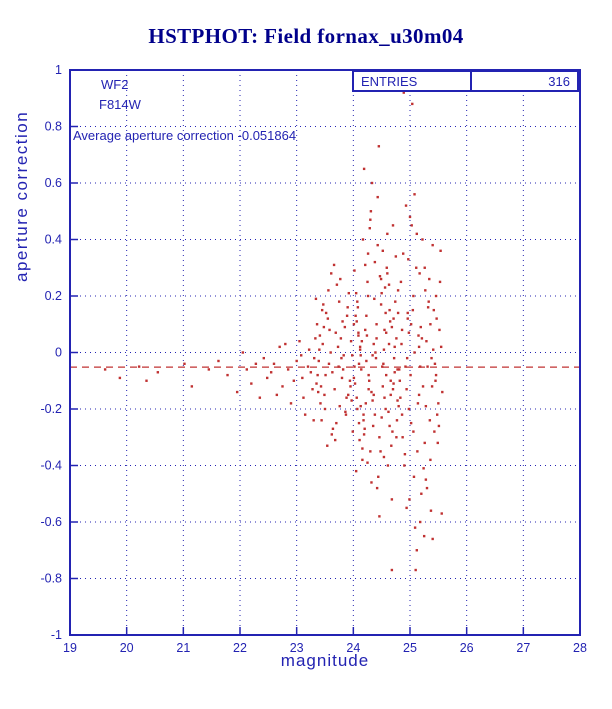 The image size is (612, 709). I want to click on stats-box-divider, so click(471, 81).